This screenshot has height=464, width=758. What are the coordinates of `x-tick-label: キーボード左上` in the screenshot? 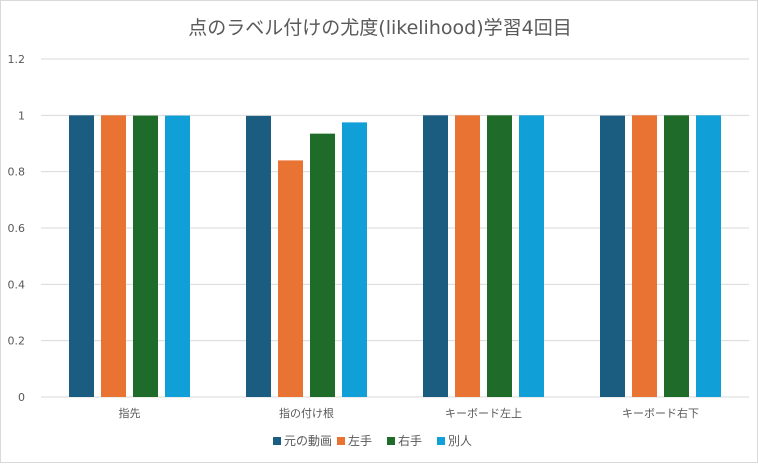 It's located at (483, 413).